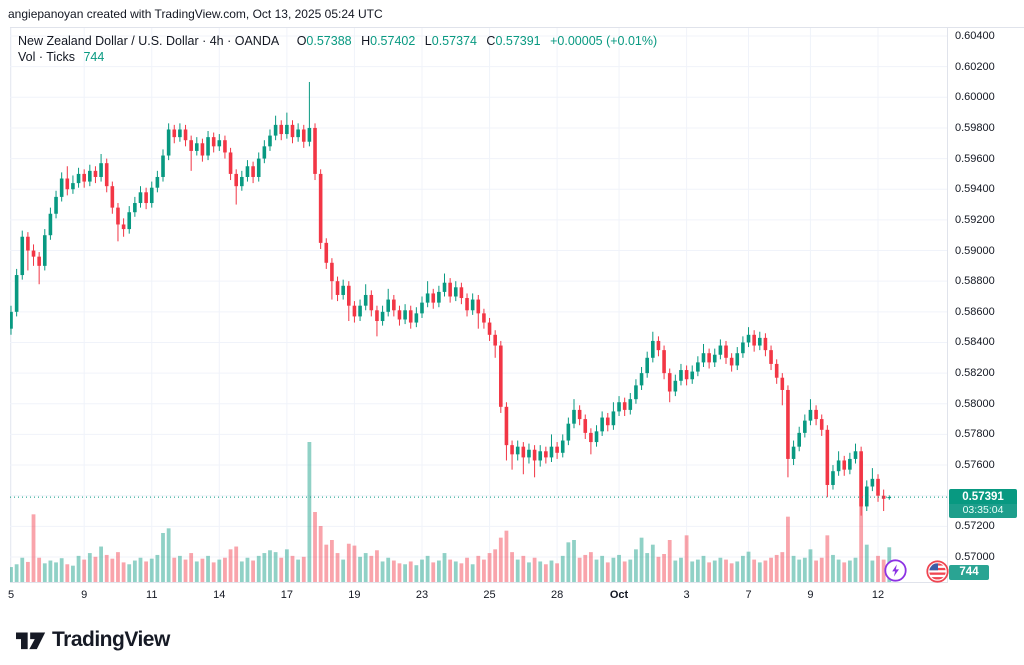 This screenshot has height=665, width=1024. I want to click on time-axis-label: Oct, so click(619, 595).